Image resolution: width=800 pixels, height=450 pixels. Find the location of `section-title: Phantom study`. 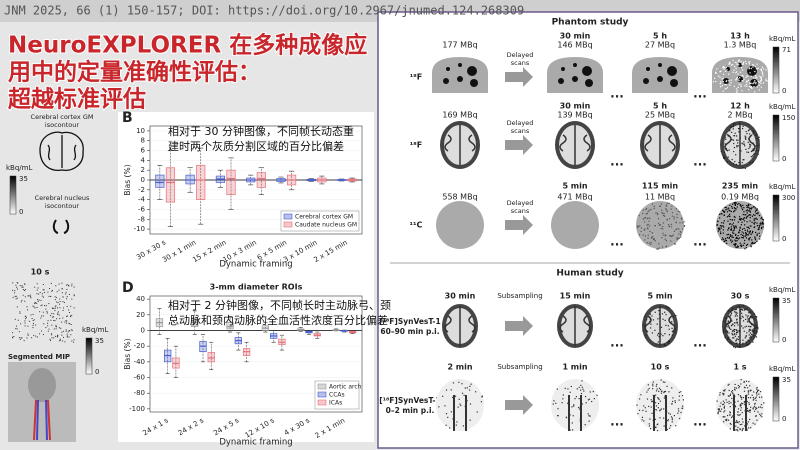

section-title: Phantom study is located at coordinates (590, 23).